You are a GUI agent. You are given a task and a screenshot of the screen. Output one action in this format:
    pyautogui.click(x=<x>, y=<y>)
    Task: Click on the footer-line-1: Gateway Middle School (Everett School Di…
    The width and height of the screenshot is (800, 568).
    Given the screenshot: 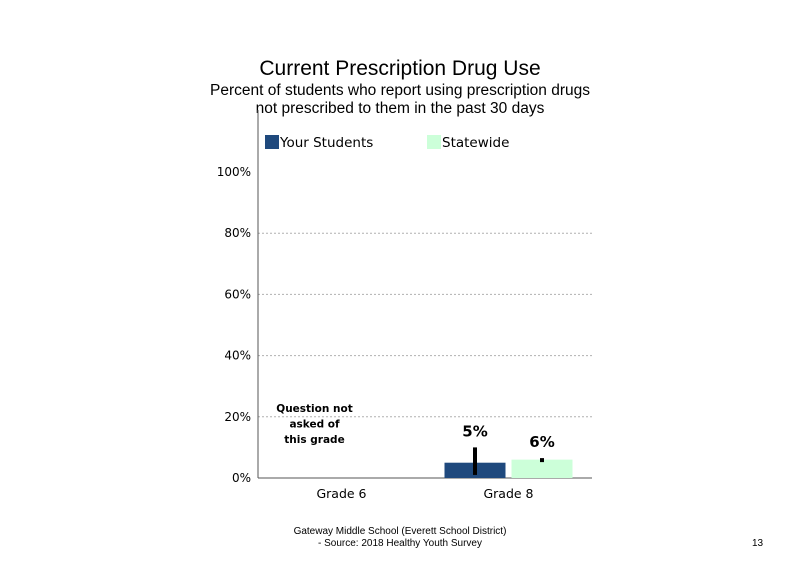 What is the action you would take?
    pyautogui.click(x=400, y=531)
    